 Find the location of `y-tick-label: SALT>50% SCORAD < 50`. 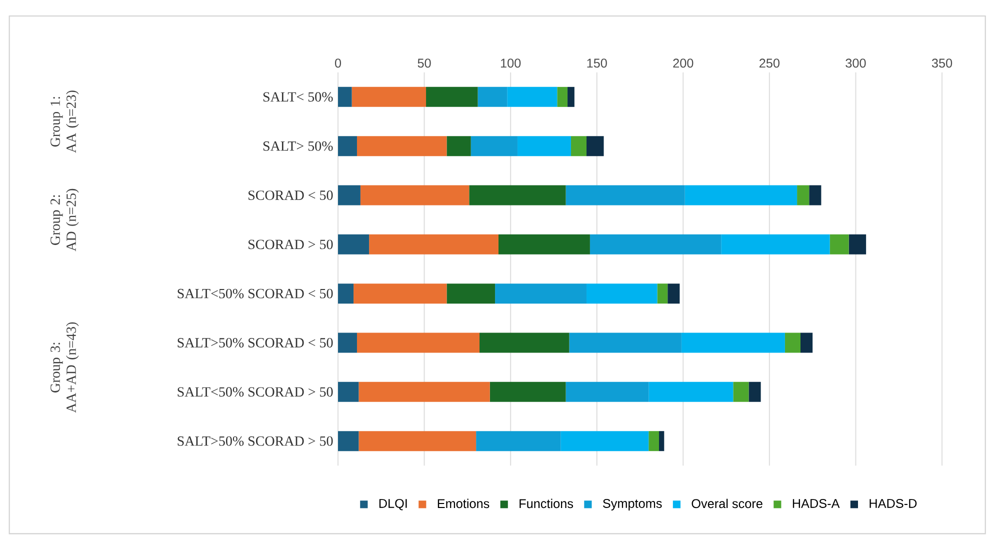

y-tick-label: SALT>50% SCORAD < 50 is located at coordinates (255, 343).